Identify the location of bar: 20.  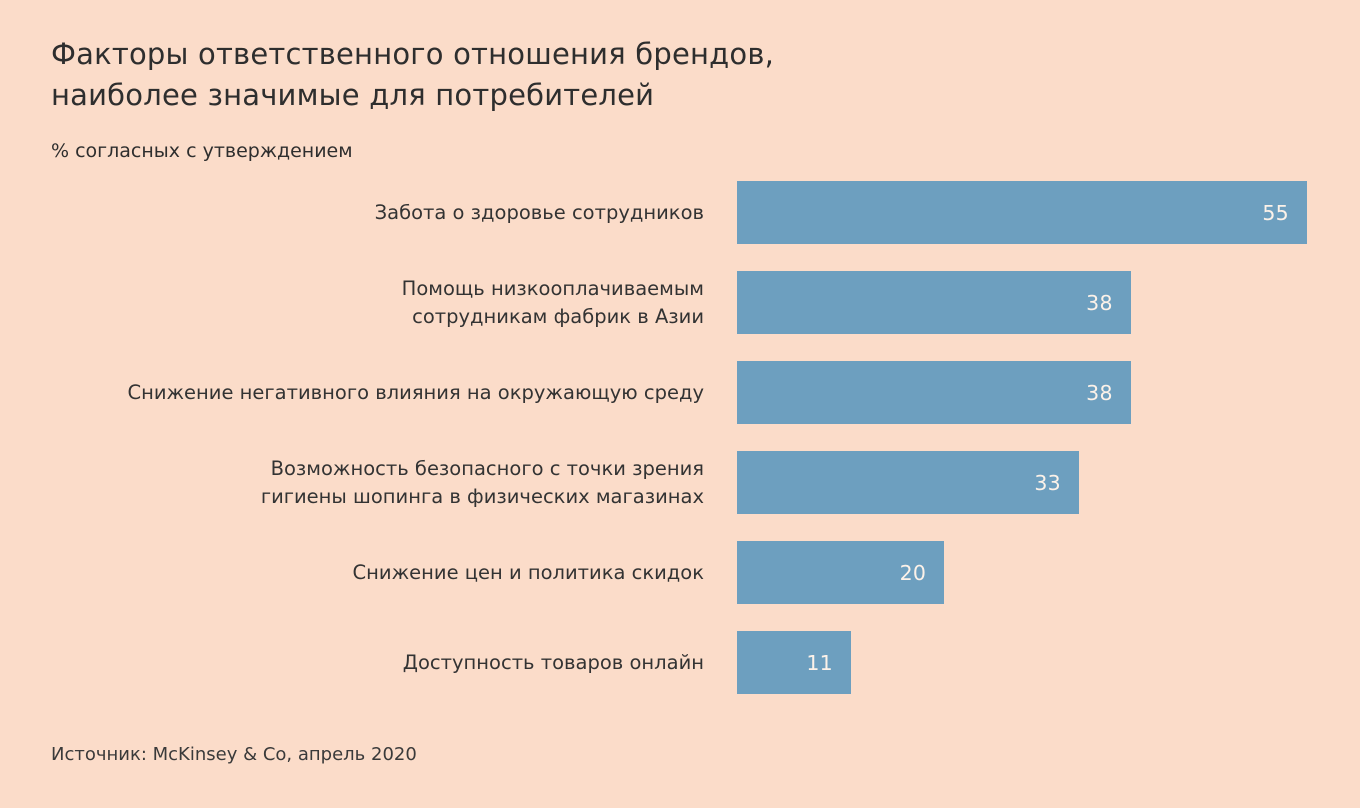
(841, 573).